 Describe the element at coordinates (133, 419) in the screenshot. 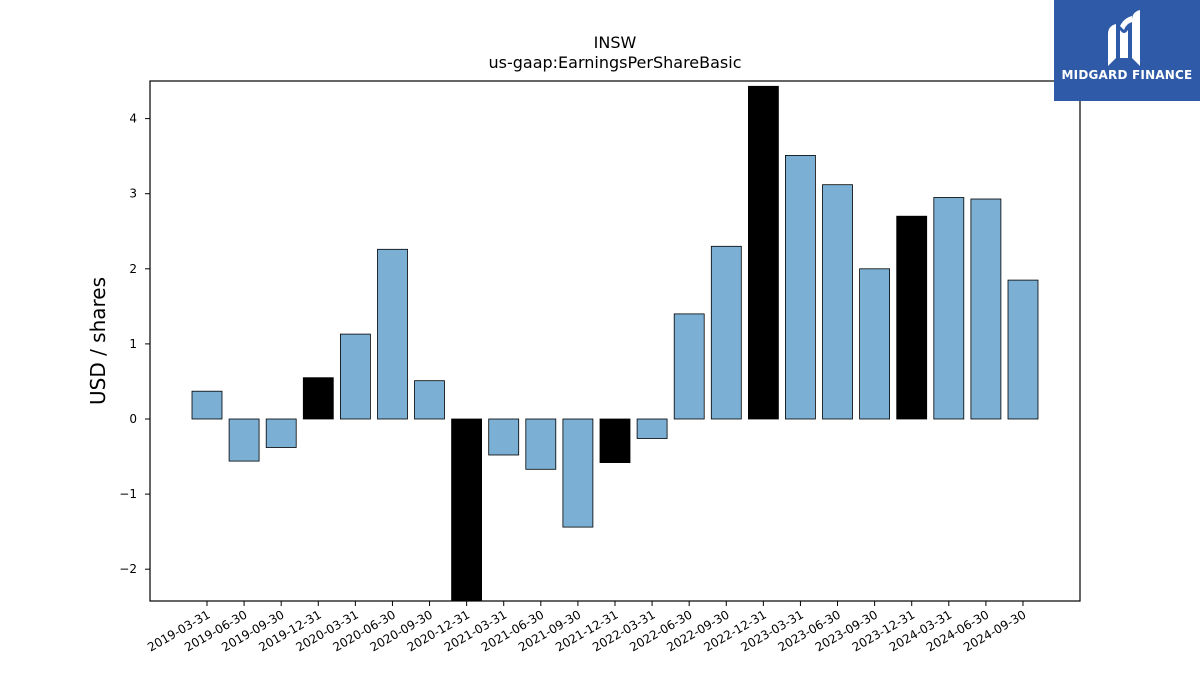

I see `y-tick-label: 0` at that location.